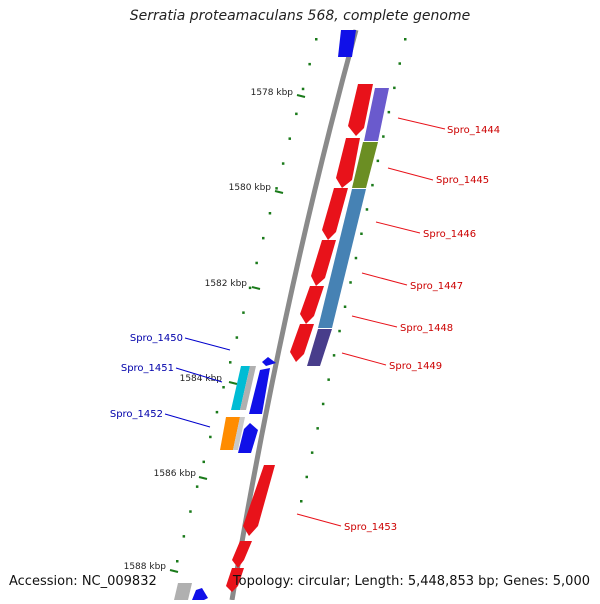 This screenshot has height=604, width=600. Describe the element at coordinates (436, 286) in the screenshot. I see `gene-label-spro-1447: Spro_1447` at that location.